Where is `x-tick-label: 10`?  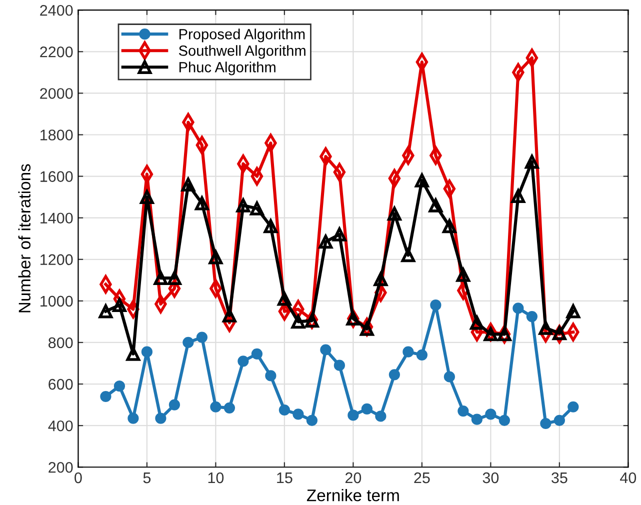 x-tick-label: 10 is located at coordinates (216, 478).